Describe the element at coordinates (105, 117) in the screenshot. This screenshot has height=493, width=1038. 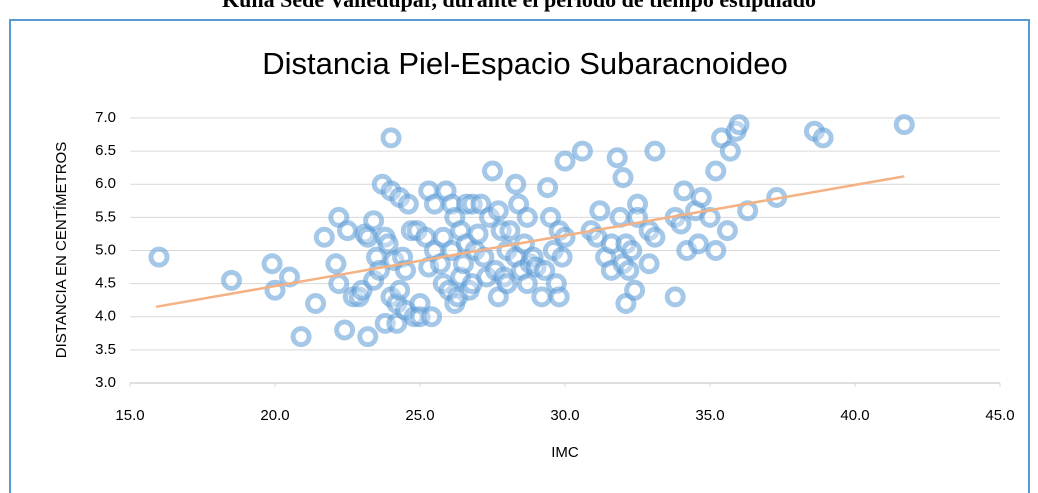
I see `y-tick-label: 7.0` at that location.